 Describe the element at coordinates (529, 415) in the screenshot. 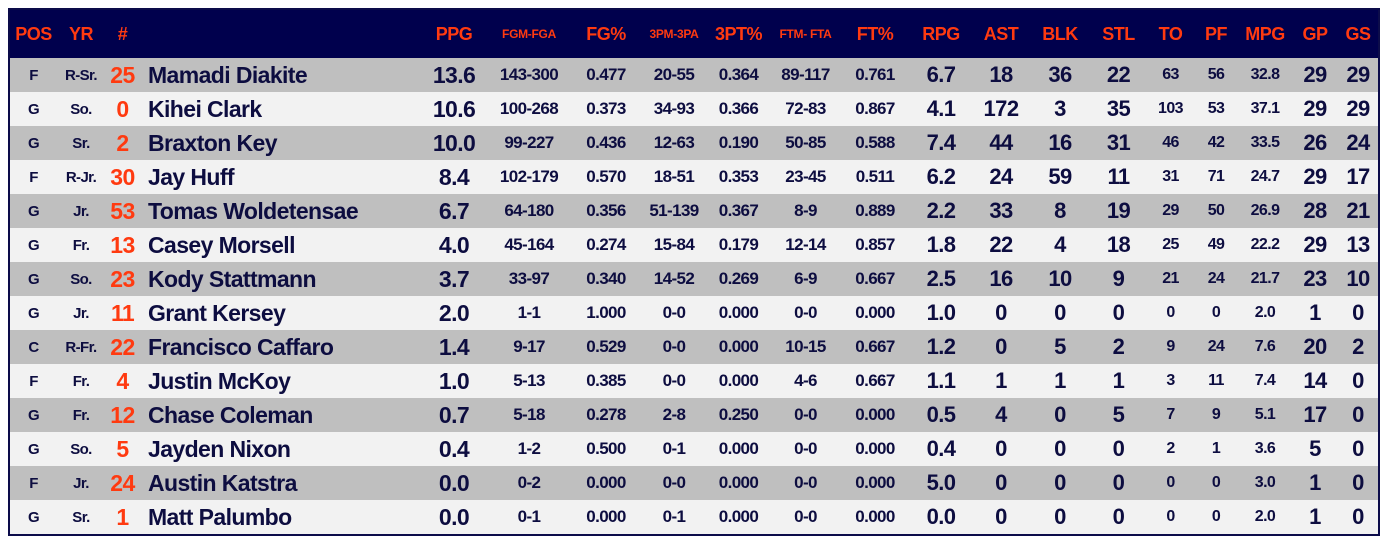

I see `cell-fgm-fga: 5-18` at that location.